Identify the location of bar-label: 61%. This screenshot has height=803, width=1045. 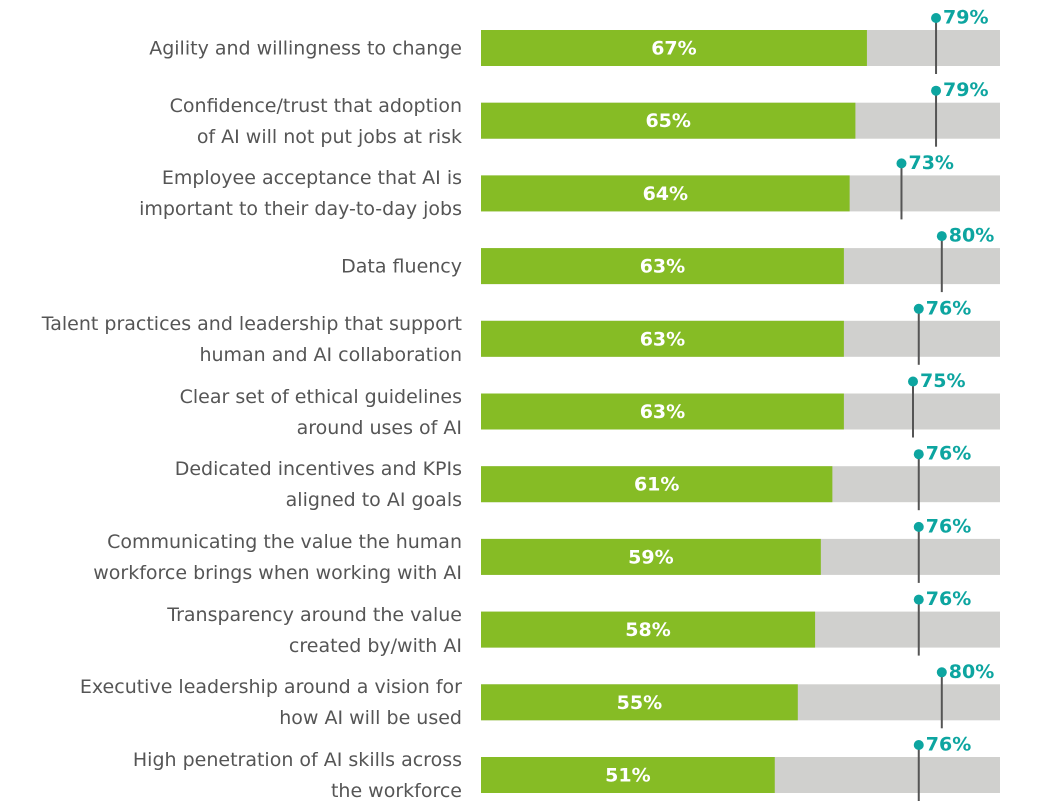
(656, 485).